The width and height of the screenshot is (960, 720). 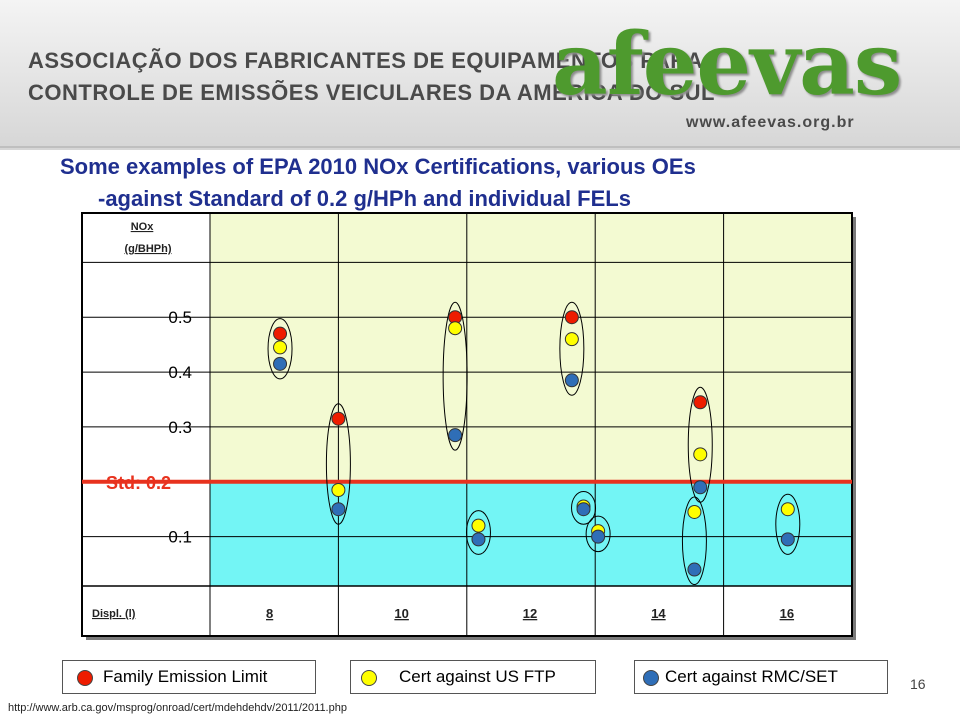 I want to click on x-axis-label: Displ. (l), so click(x=114, y=614).